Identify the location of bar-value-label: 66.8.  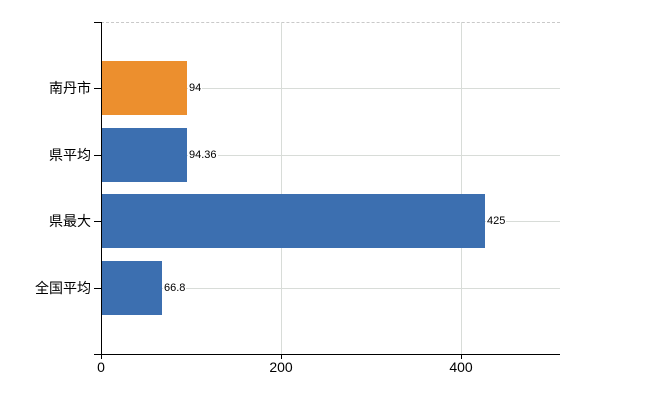
(175, 288).